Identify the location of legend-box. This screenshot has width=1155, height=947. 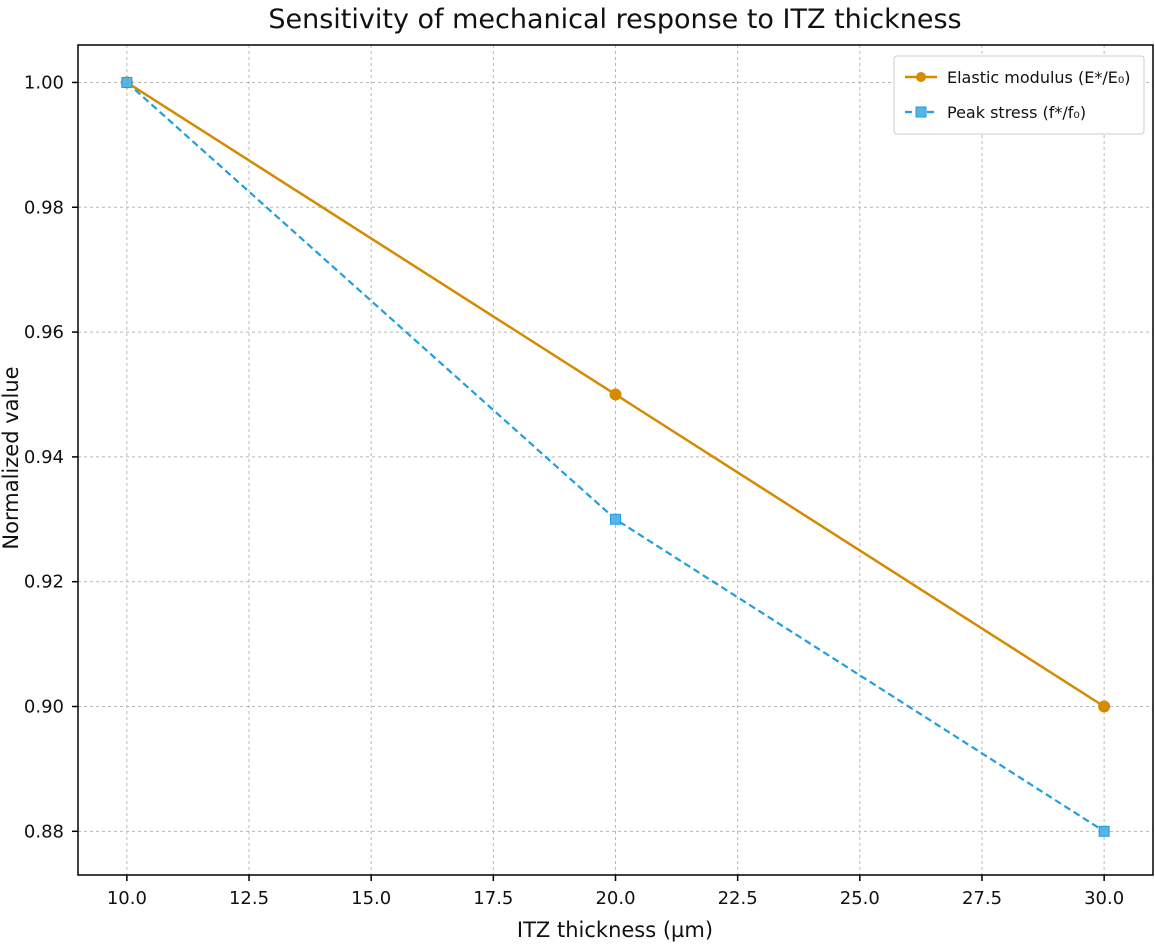
(1019, 95).